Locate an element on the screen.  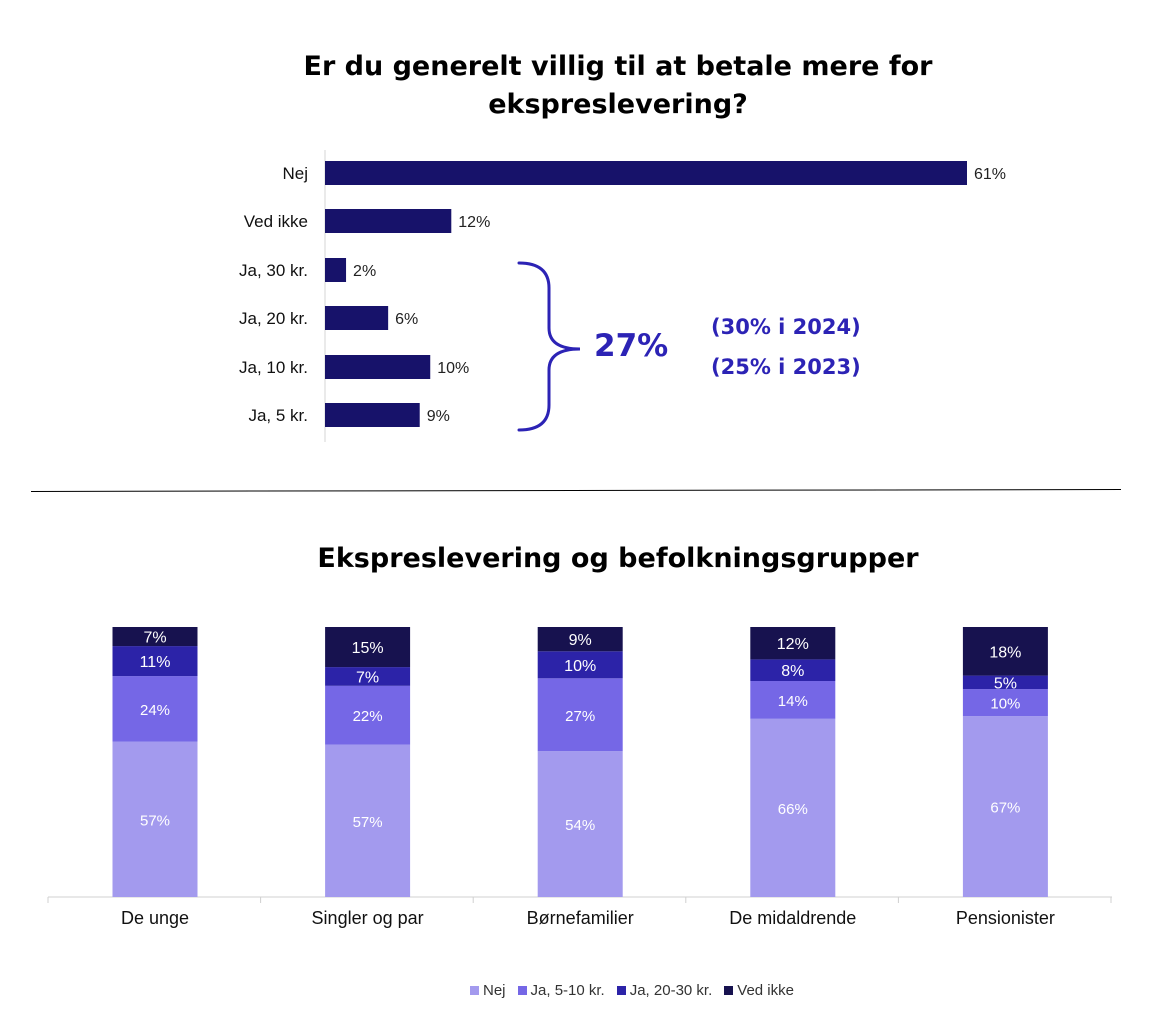
legend-label: Nej is located at coordinates (494, 990).